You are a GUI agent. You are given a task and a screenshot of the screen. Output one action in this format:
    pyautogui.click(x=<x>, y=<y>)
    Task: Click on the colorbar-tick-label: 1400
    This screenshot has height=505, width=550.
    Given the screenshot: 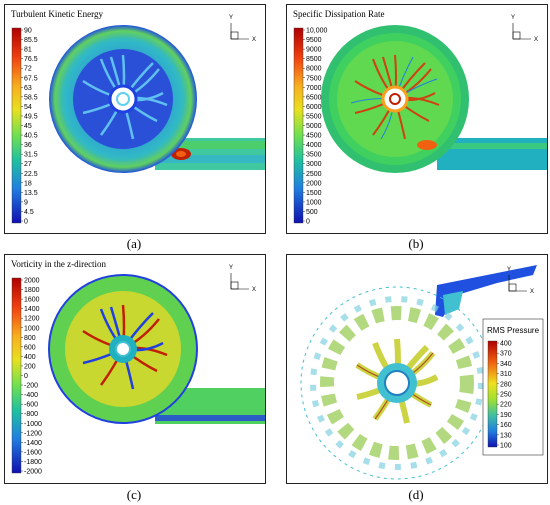 What is the action you would take?
    pyautogui.click(x=32, y=309)
    